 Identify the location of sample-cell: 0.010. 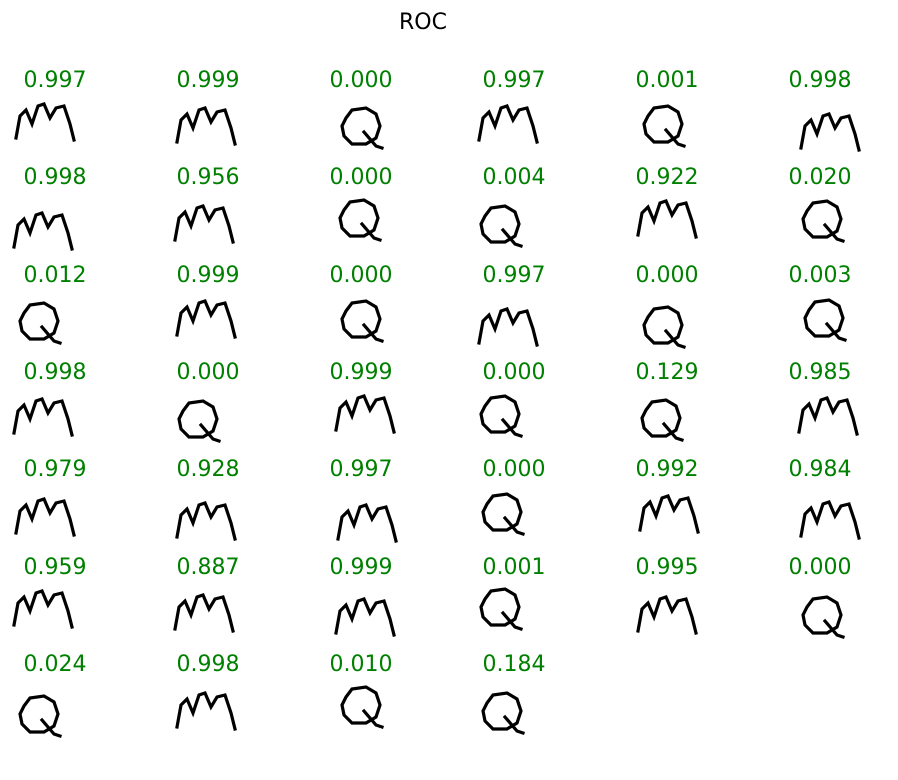
(381, 698).